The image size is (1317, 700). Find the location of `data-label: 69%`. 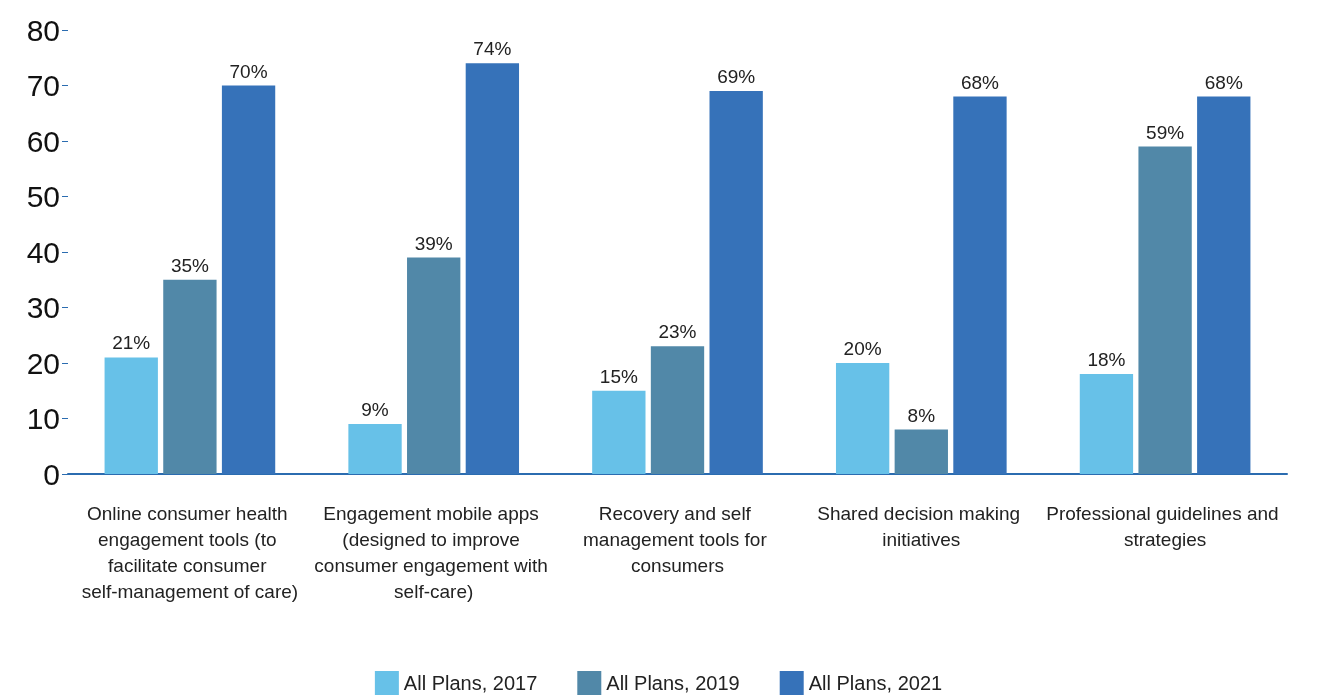

data-label: 69% is located at coordinates (736, 77).